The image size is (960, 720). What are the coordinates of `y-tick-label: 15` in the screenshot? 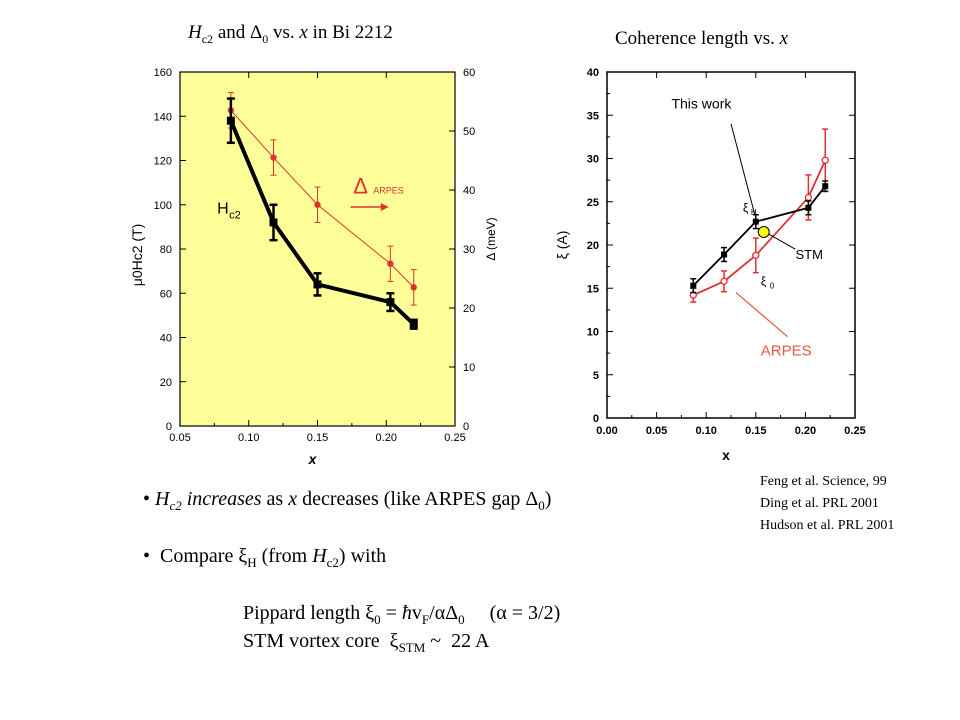 It's located at (593, 289).